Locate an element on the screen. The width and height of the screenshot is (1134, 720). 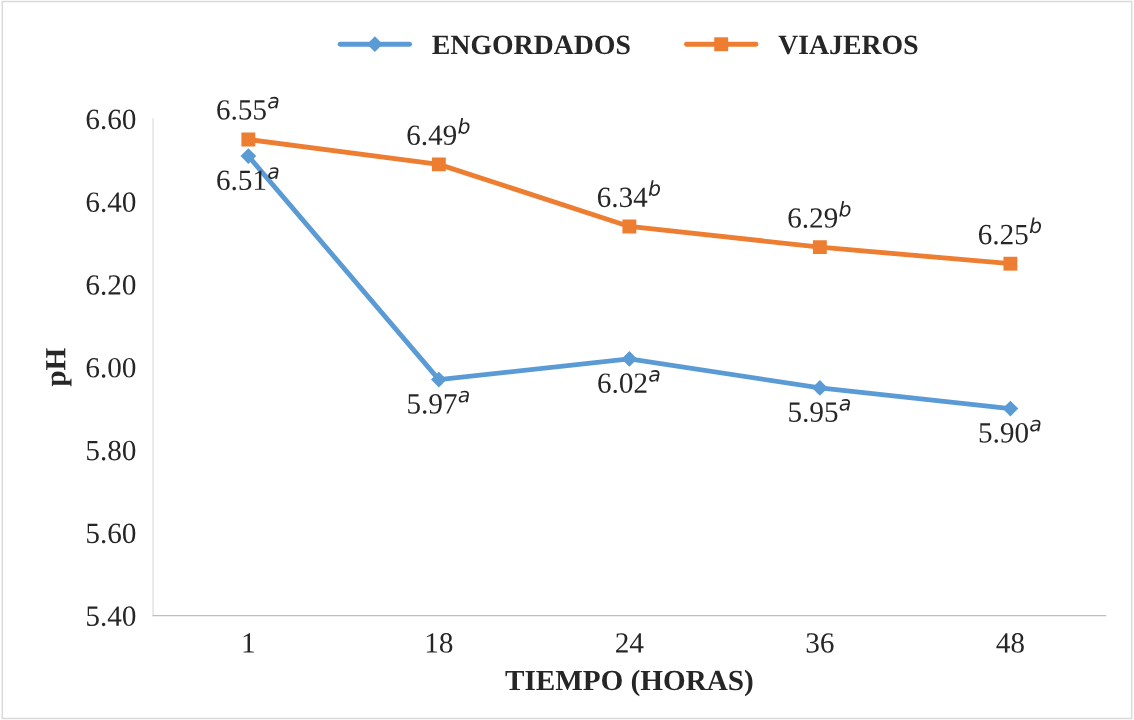
data-label: 6.49$^{b}$ is located at coordinates (438, 132).